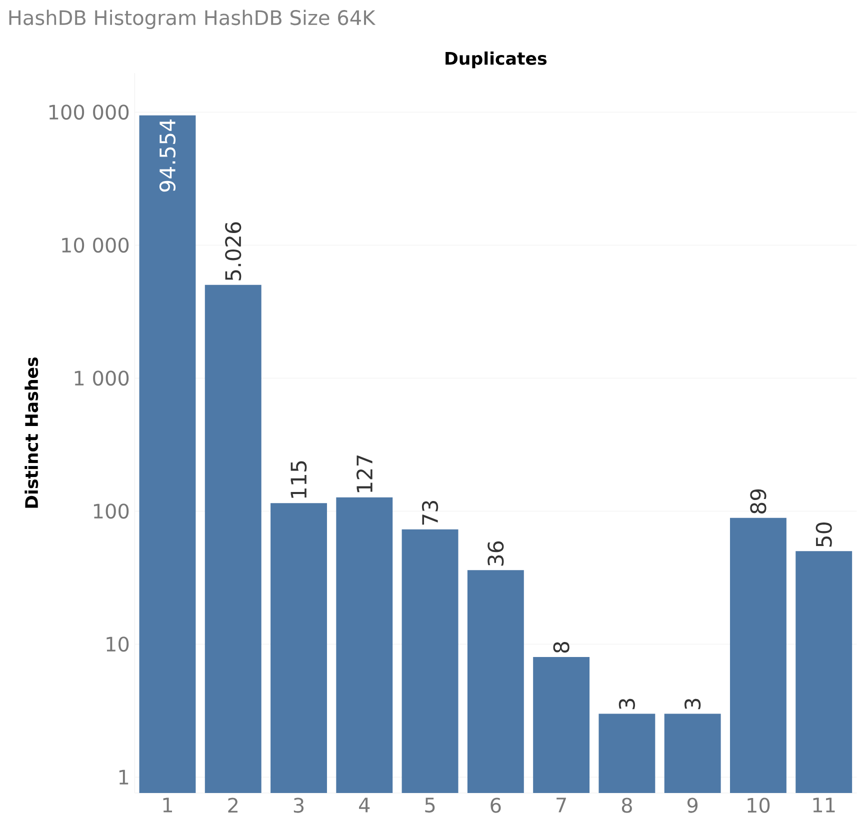  What do you see at coordinates (299, 805) in the screenshot?
I see `x-tick-label: 3` at bounding box center [299, 805].